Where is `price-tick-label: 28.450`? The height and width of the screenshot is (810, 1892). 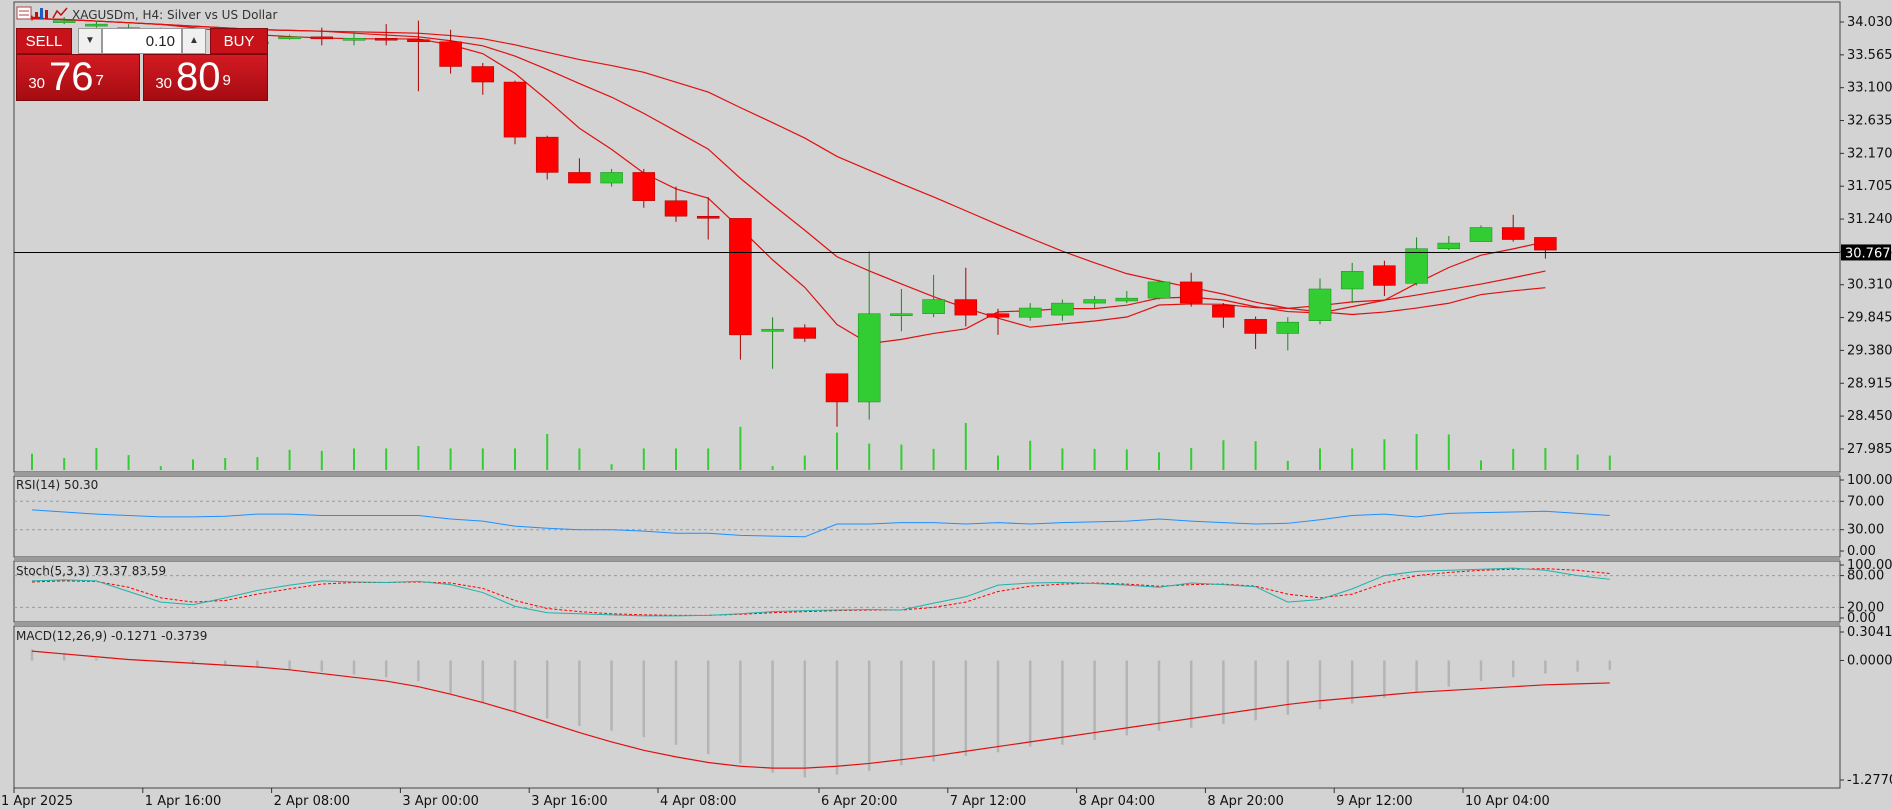
price-tick-label: 28.450 is located at coordinates (1869, 416).